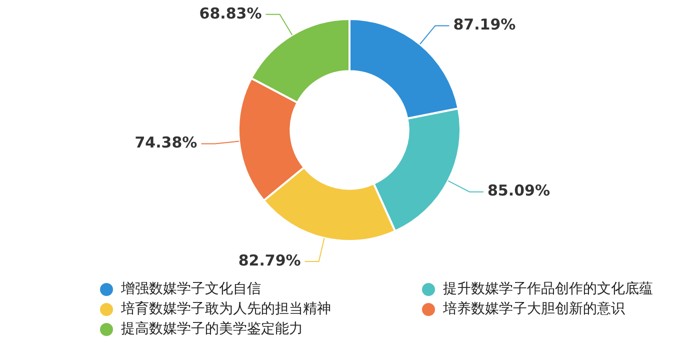  I want to click on legend-label: 提高数媒学子的美学鉴定能力, so click(212, 329).